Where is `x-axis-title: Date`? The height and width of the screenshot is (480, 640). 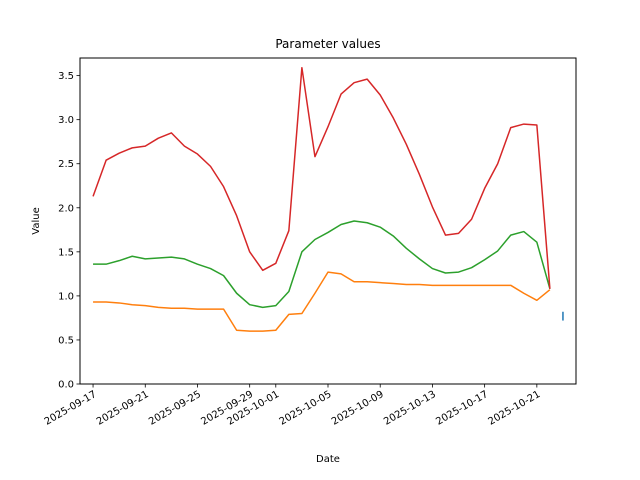 x-axis-title: Date is located at coordinates (328, 459).